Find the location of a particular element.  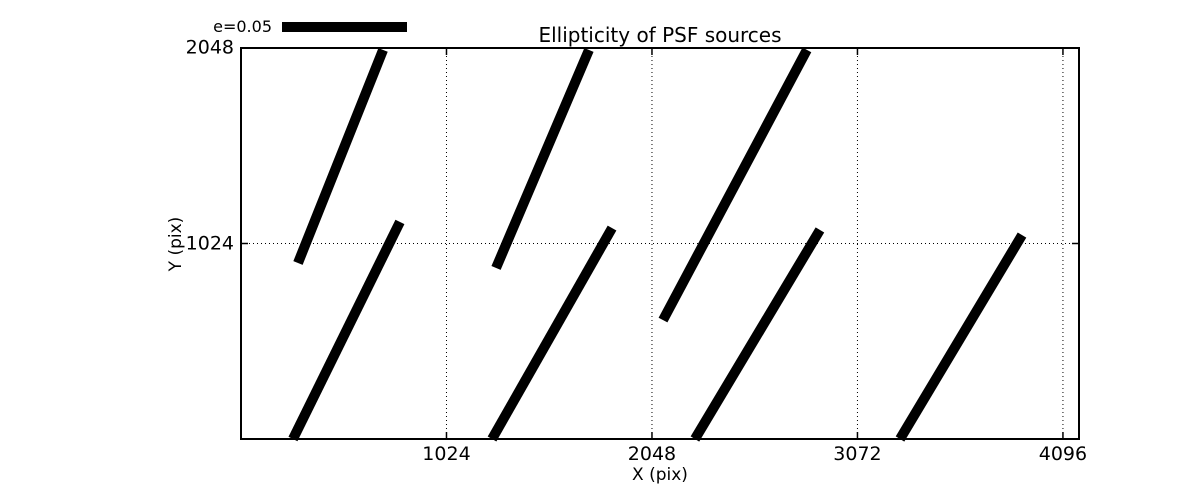

plot-title: Ellipticity of PSF sources is located at coordinates (660, 35).